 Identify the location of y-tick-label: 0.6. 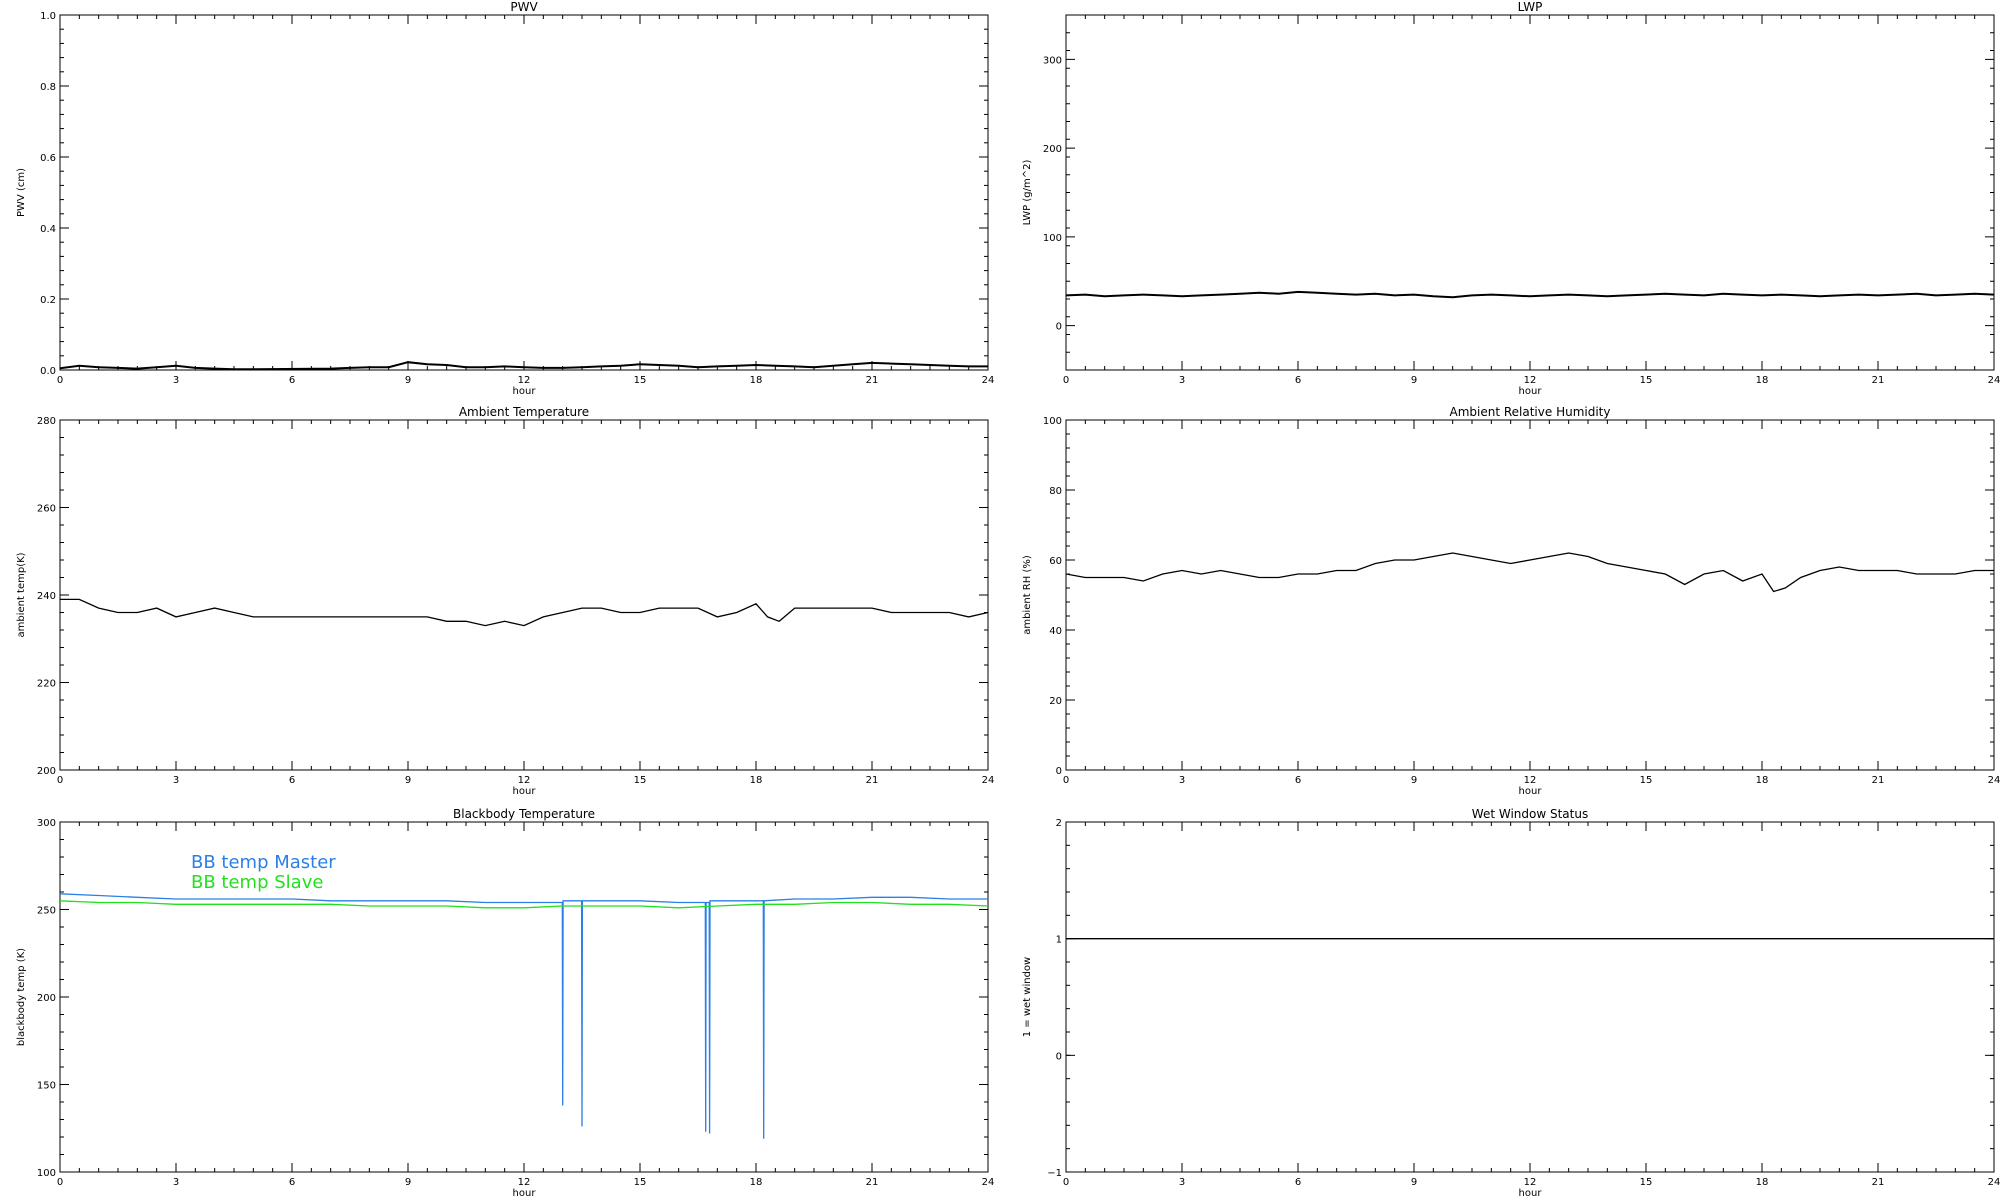
(48, 158).